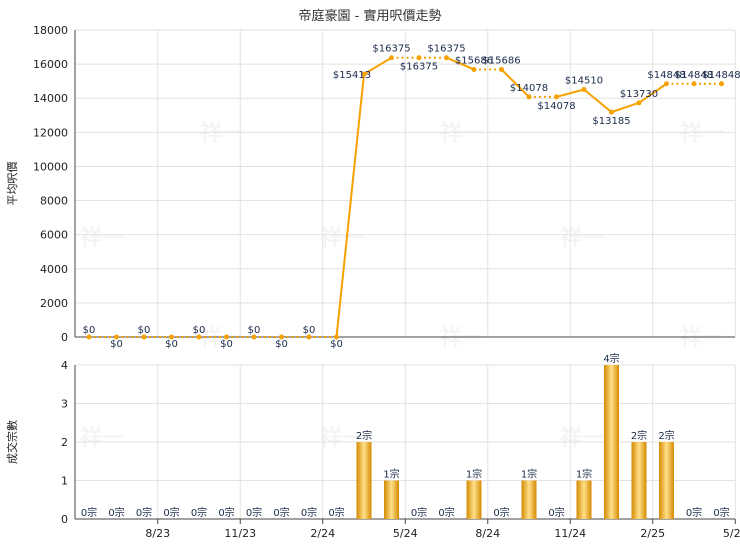 This screenshot has height=550, width=740. Describe the element at coordinates (50, 64) in the screenshot. I see `price-y-tick-label: 16000` at that location.